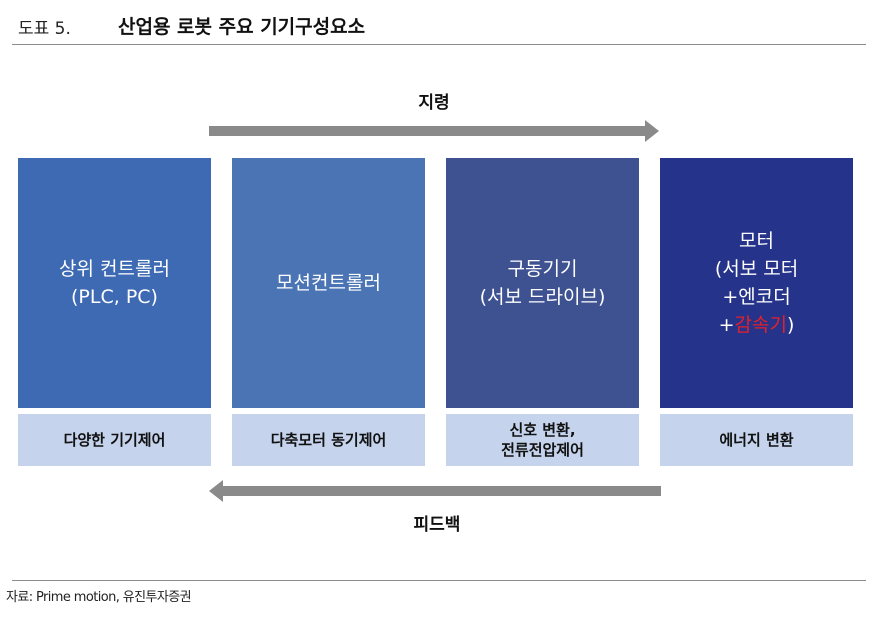  What do you see at coordinates (439, 44) in the screenshot?
I see `top-rule` at bounding box center [439, 44].